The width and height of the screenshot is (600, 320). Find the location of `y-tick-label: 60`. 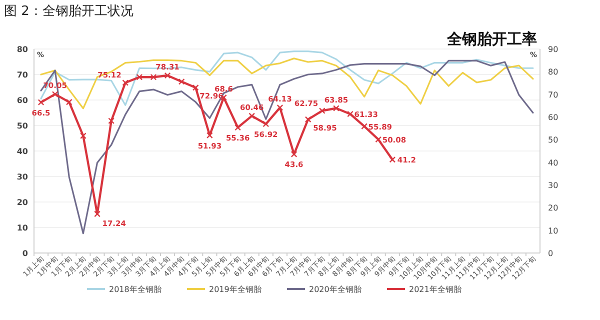

y-tick-label: 60 is located at coordinates (22, 100).